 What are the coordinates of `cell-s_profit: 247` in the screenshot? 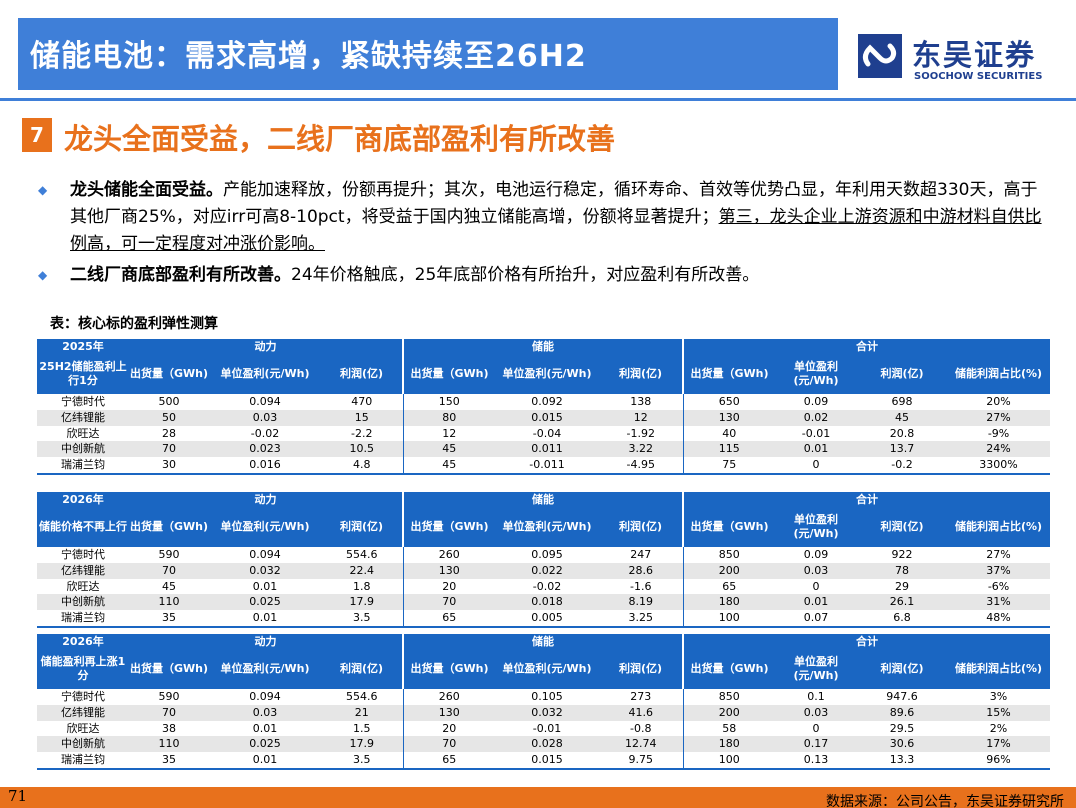 It's located at (641, 554).